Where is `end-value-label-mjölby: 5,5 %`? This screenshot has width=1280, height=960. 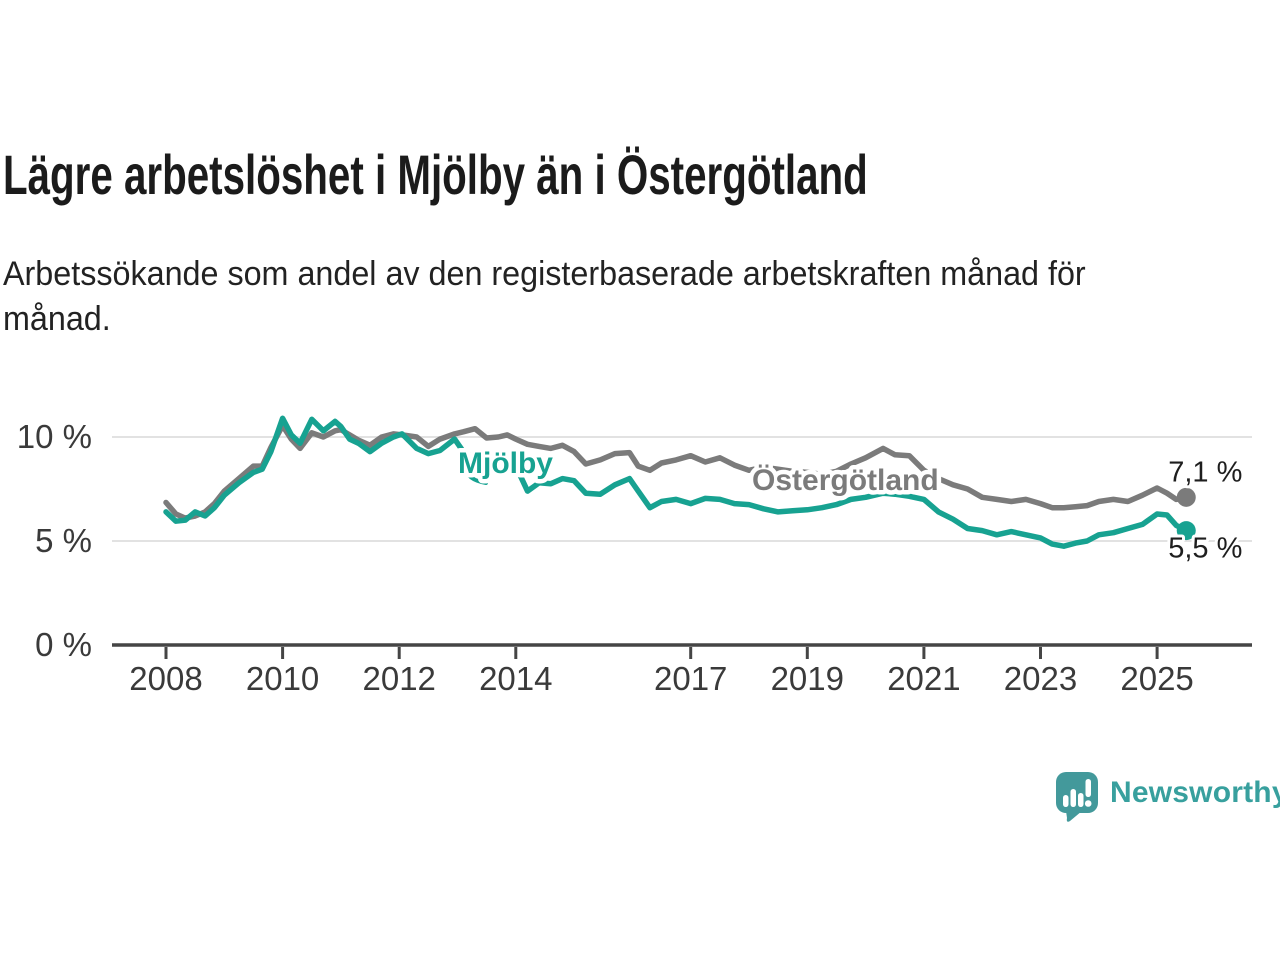 end-value-label-mjölby: 5,5 % is located at coordinates (1205, 549).